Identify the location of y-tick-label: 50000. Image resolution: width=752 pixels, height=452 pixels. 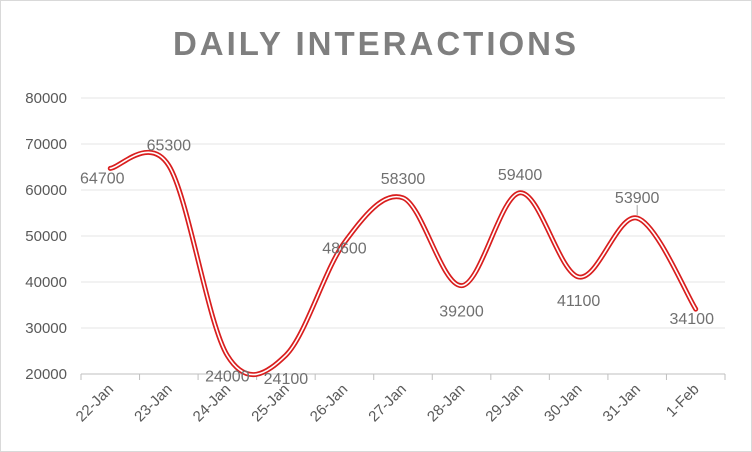
(46, 236).